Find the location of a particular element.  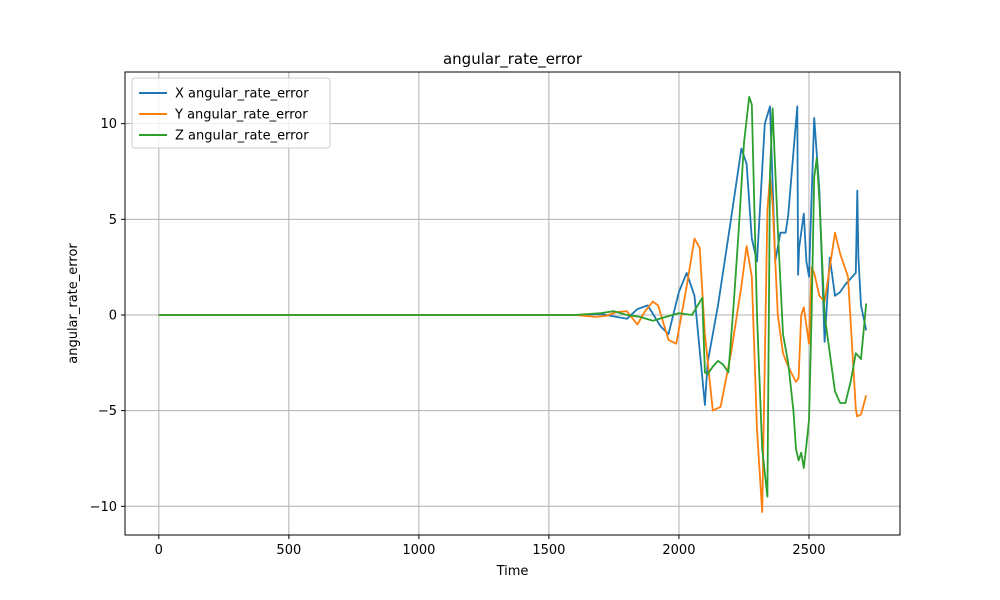

y-axis-label: angular_rate_error is located at coordinates (73, 303).